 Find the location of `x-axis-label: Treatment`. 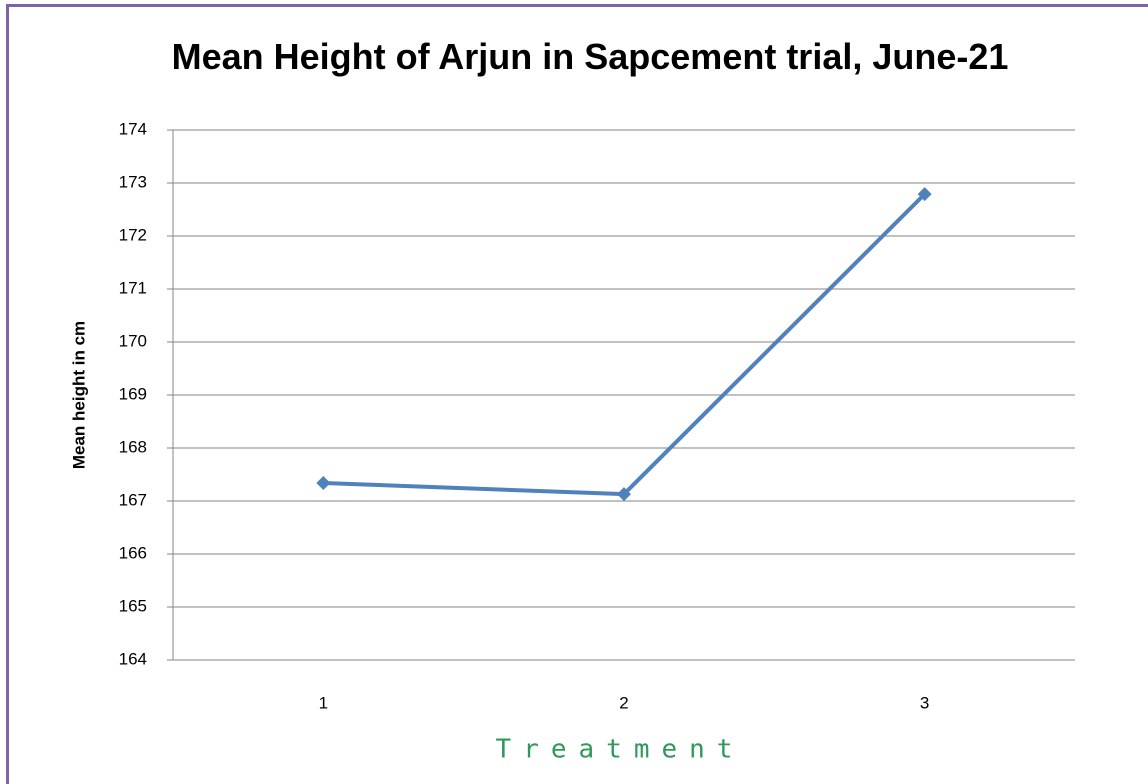

x-axis-label: Treatment is located at coordinates (620, 750).